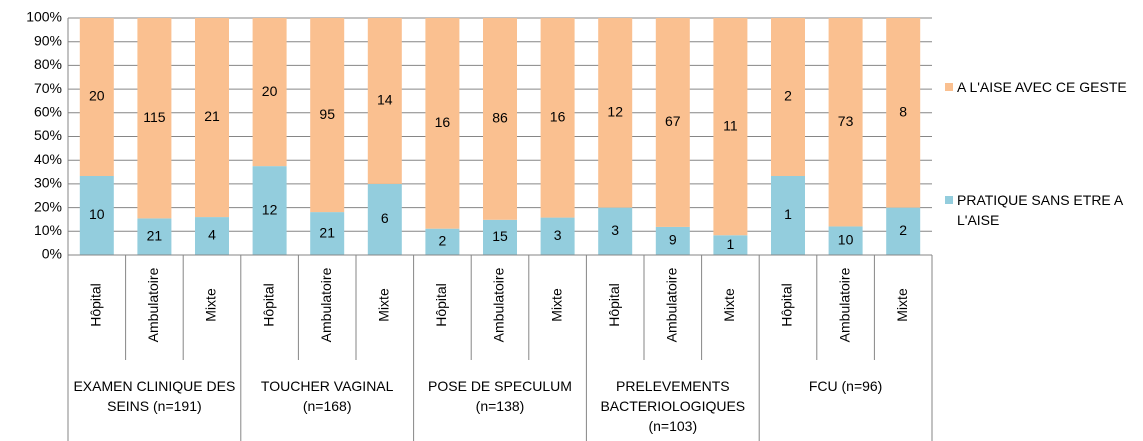  I want to click on group-label: POSE DE SPECULUM (n=138), so click(500, 396).